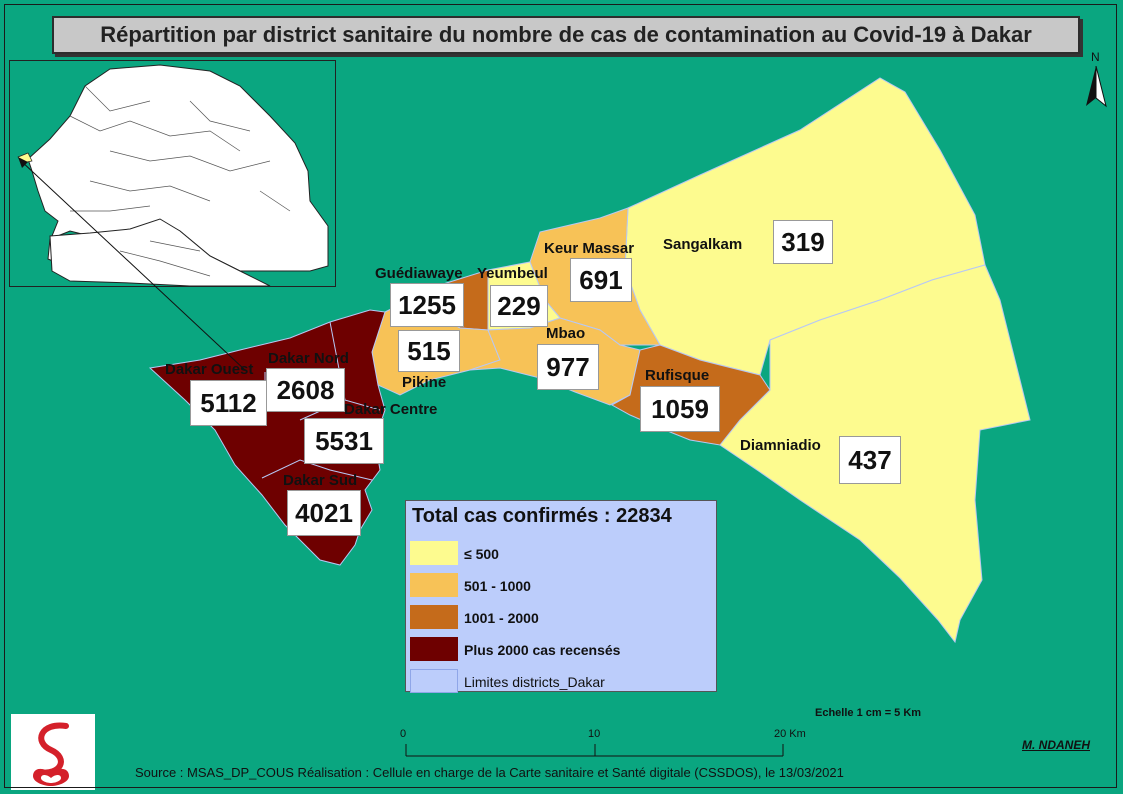 Image resolution: width=1123 pixels, height=794 pixels. I want to click on label-yeumbeul: Yeumbeul, so click(512, 273).